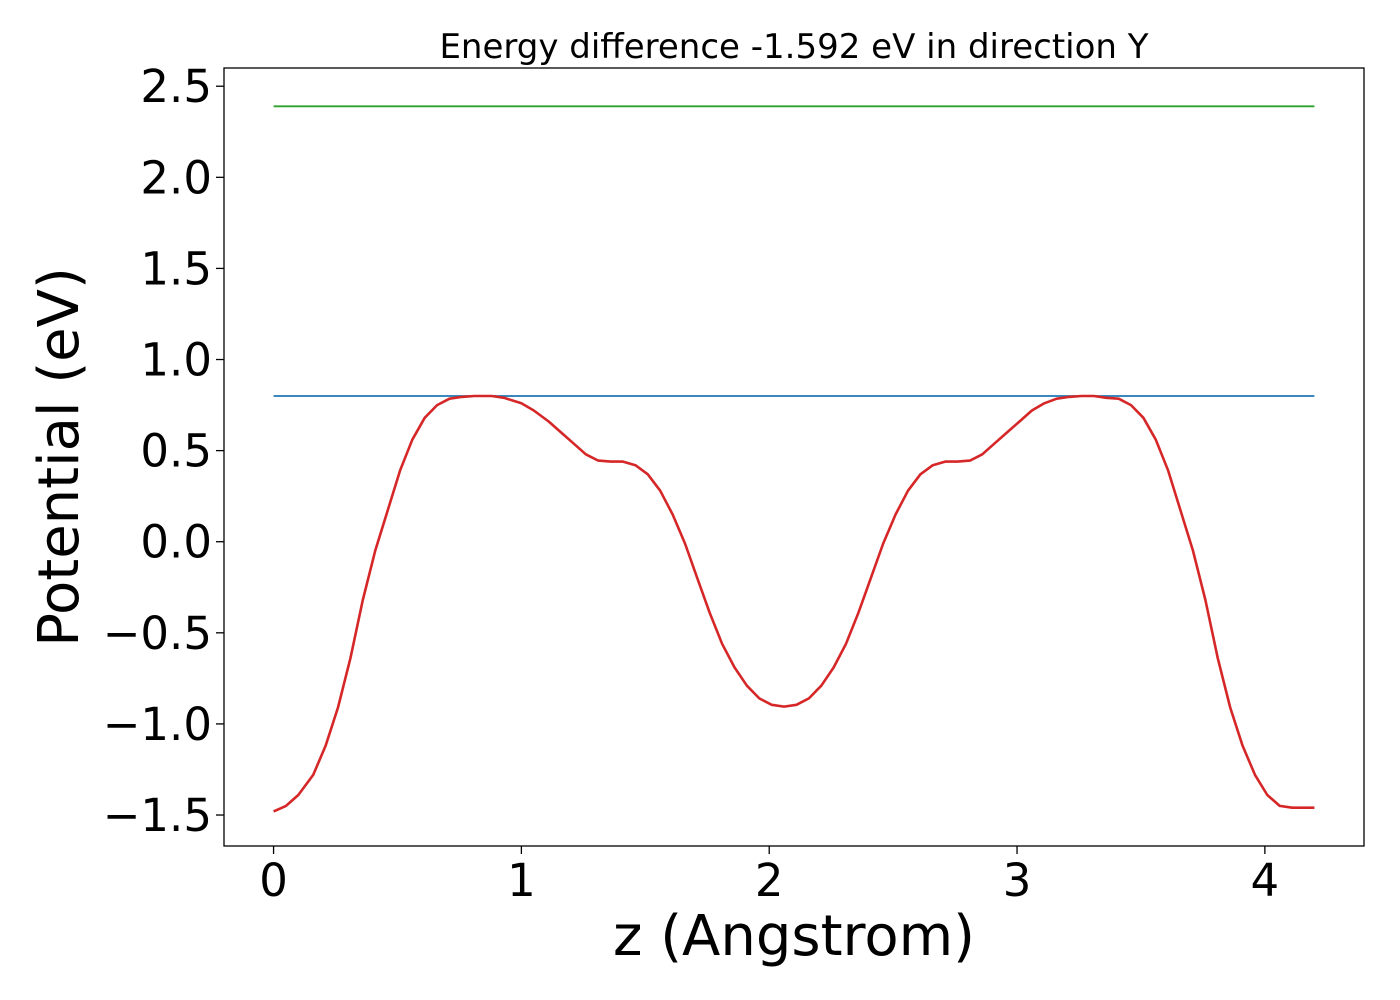 The height and width of the screenshot is (1000, 1400). Describe the element at coordinates (273, 880) in the screenshot. I see `x-tick-label: 0` at that location.